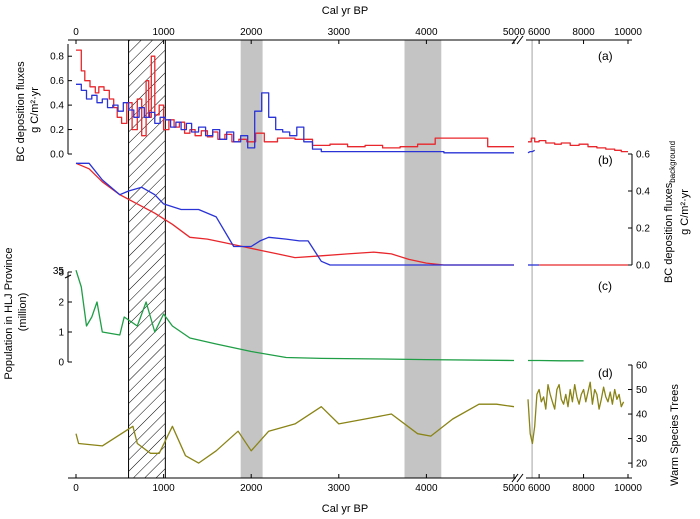 The height and width of the screenshot is (519, 700). What do you see at coordinates (628, 488) in the screenshot?
I see `x-tick-label-bottom-8: 10000` at bounding box center [628, 488].